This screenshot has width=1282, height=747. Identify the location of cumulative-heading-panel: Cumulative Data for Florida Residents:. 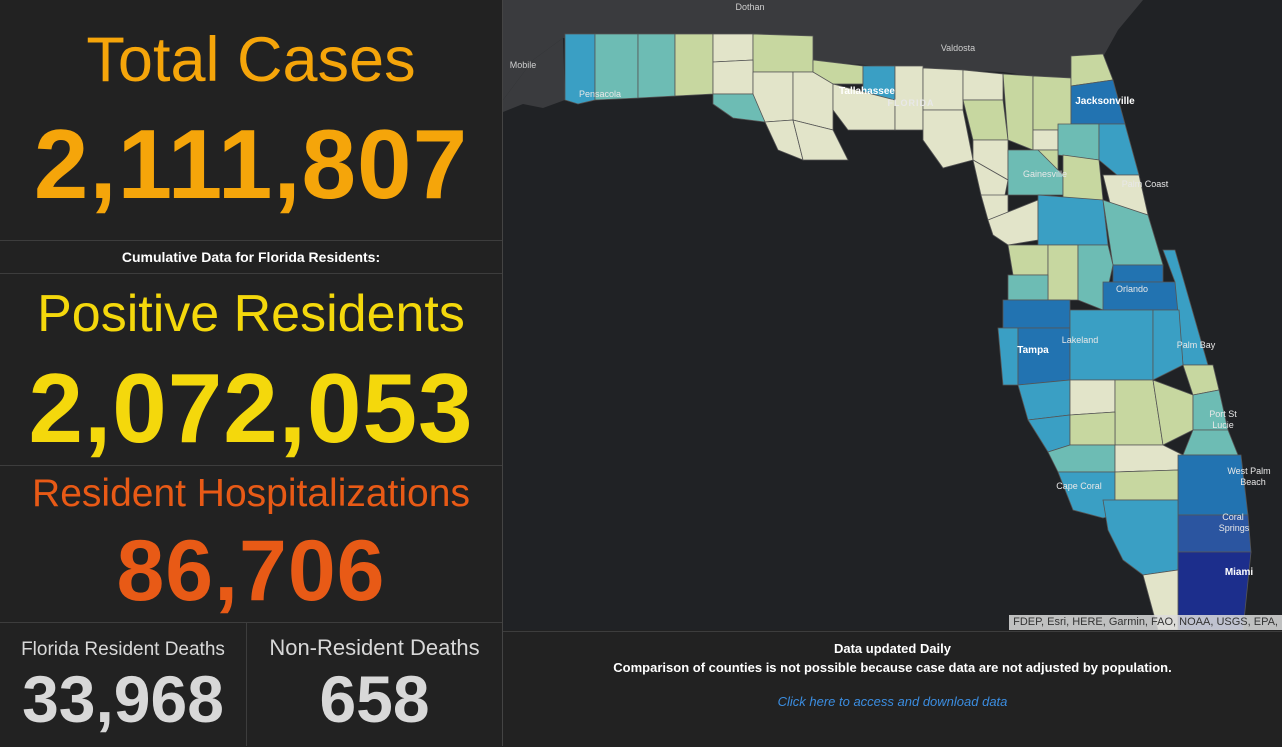
(251, 257).